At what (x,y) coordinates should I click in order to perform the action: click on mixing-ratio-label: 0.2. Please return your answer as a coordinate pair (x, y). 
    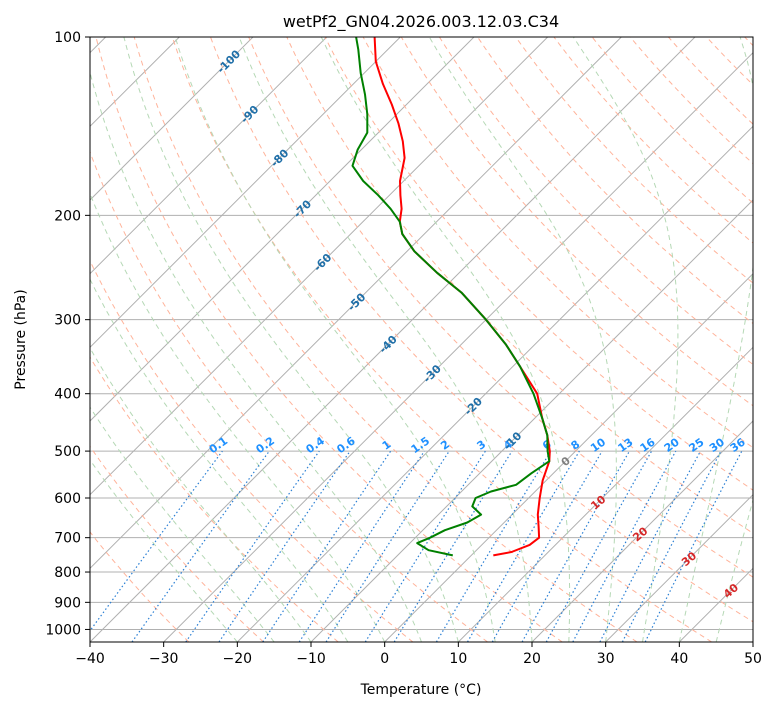
    Looking at the image, I should click on (265, 445).